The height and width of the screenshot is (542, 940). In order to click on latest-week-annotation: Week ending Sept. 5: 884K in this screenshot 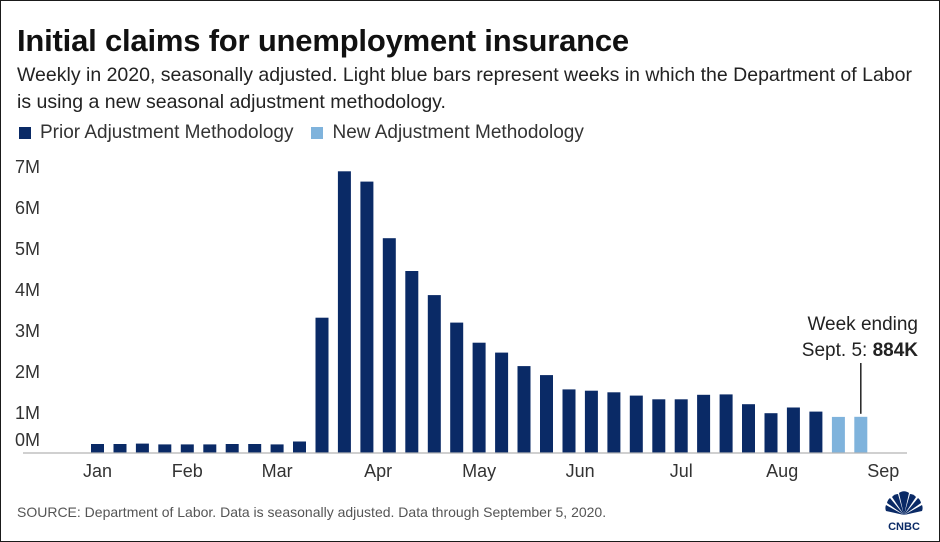, I will do `click(860, 364)`.